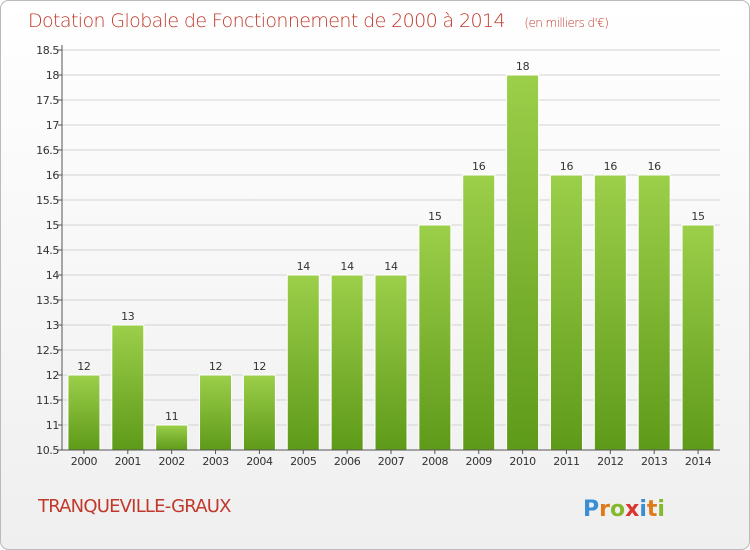 This screenshot has width=750, height=550. What do you see at coordinates (171, 416) in the screenshot?
I see `data-label-2002: 11` at bounding box center [171, 416].